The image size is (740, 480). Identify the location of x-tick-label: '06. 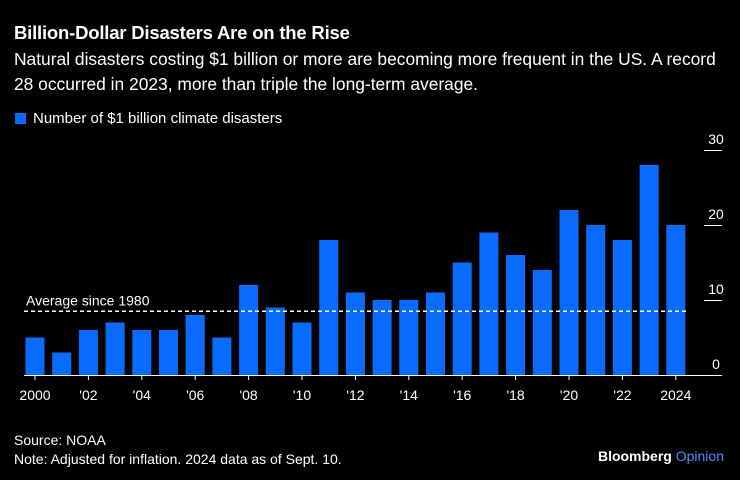
(195, 395).